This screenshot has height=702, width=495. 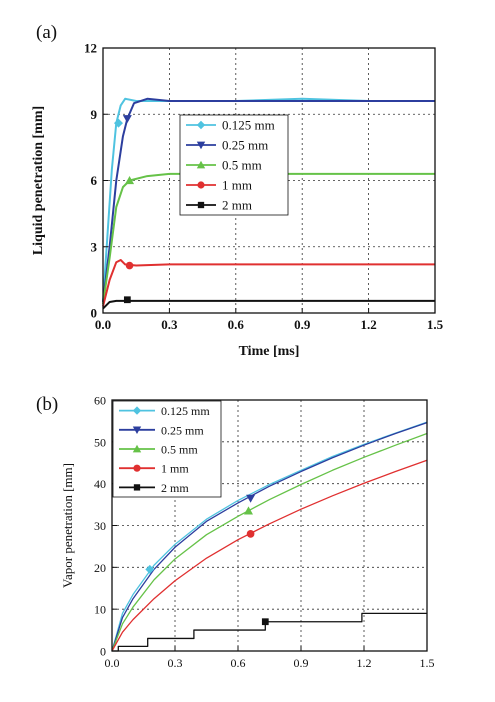 I want to click on y-tick-label: 10, so click(x=100, y=610).